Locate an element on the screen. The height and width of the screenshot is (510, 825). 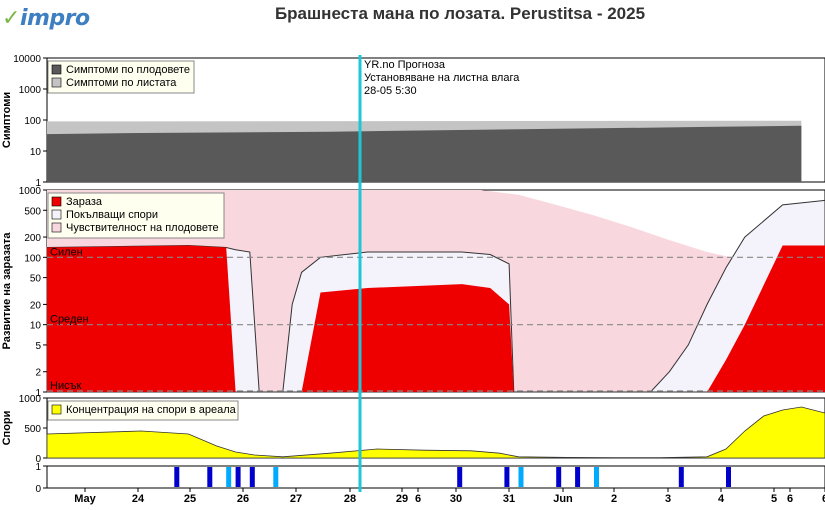
wetness-panel is located at coordinates (435, 477).